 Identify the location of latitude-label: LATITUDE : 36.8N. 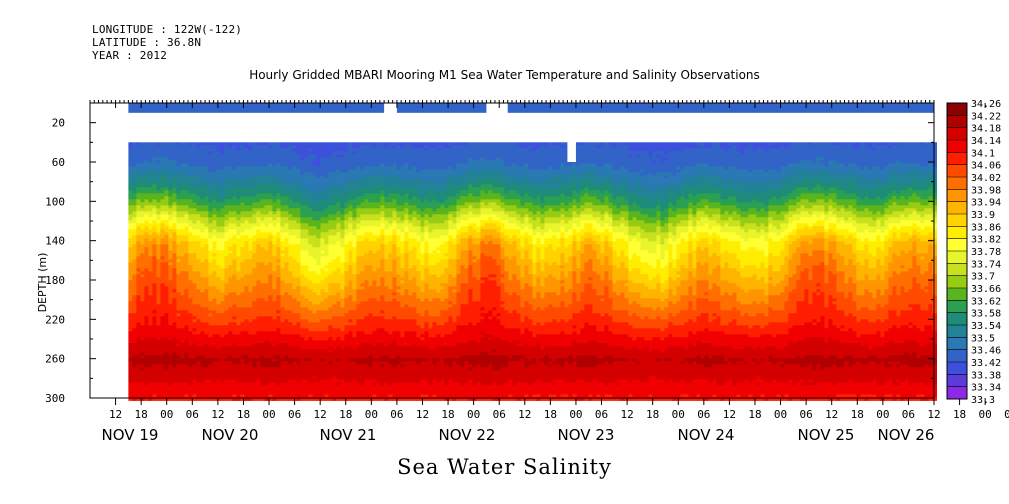
(147, 42).